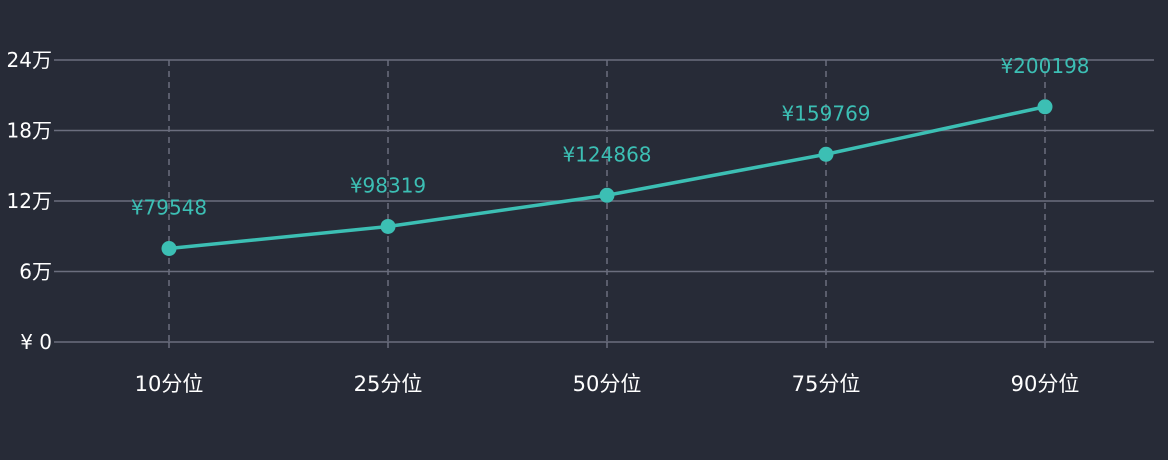 This screenshot has height=460, width=1168. What do you see at coordinates (388, 384) in the screenshot?
I see `x-tick-label: 25分位` at bounding box center [388, 384].